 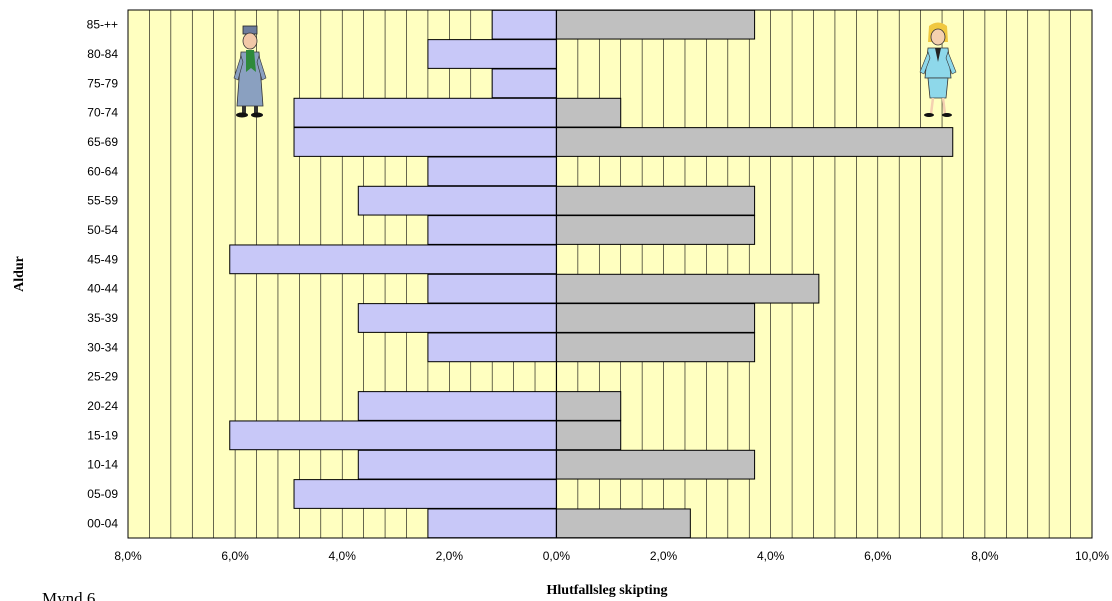 What do you see at coordinates (102, 259) in the screenshot?
I see `y-tick-label: 45-49` at bounding box center [102, 259].